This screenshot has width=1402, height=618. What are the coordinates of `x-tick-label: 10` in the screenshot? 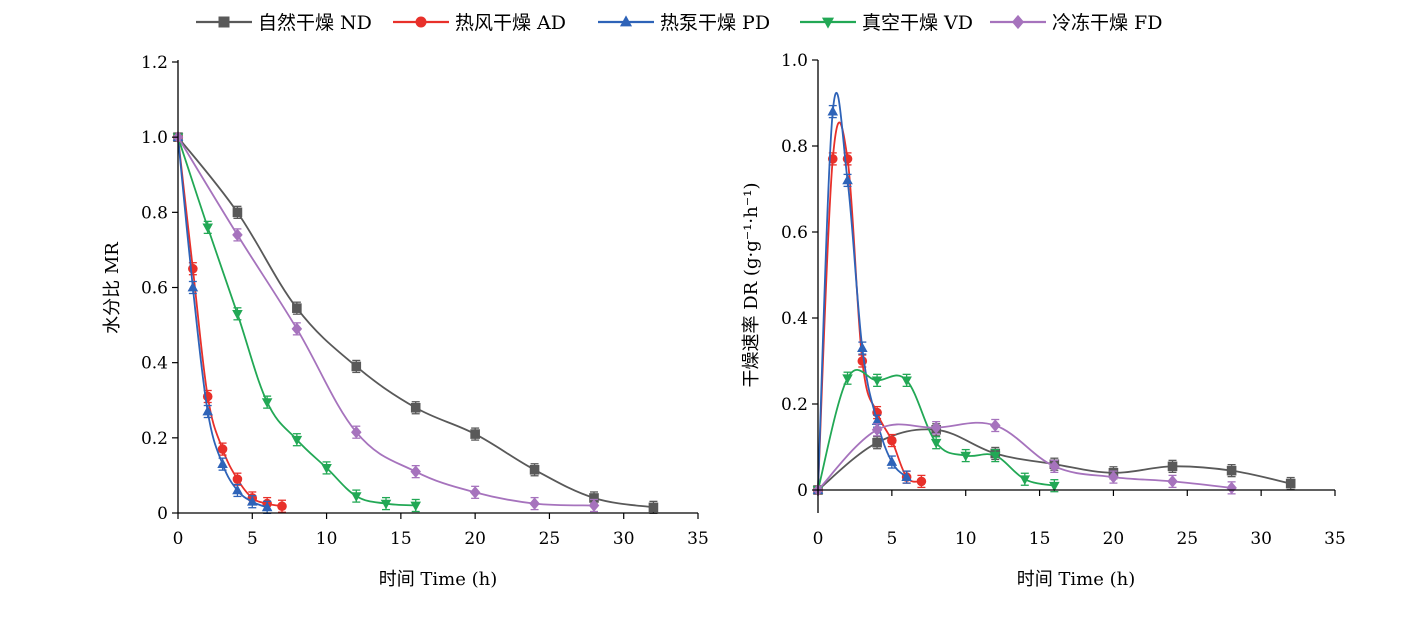 It's located at (327, 539).